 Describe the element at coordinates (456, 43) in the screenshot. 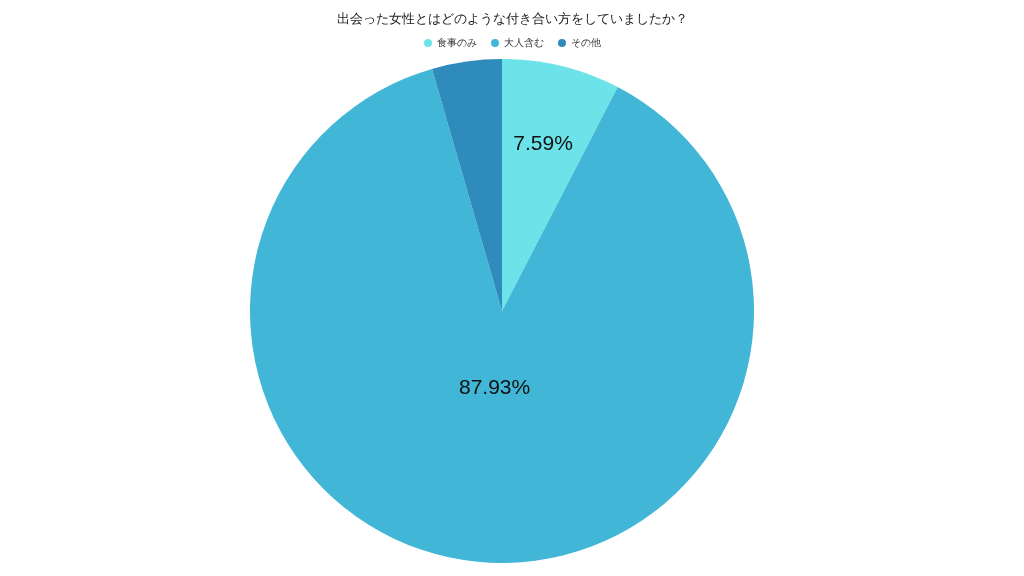

I see `legend-label: 食事のみ` at that location.